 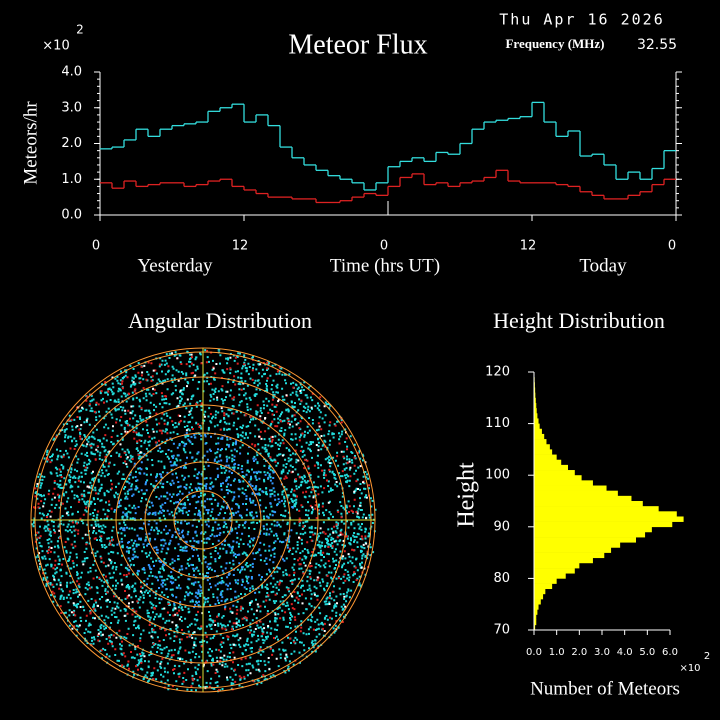 I want to click on x-multiplier: ×10, so click(x=689, y=668).